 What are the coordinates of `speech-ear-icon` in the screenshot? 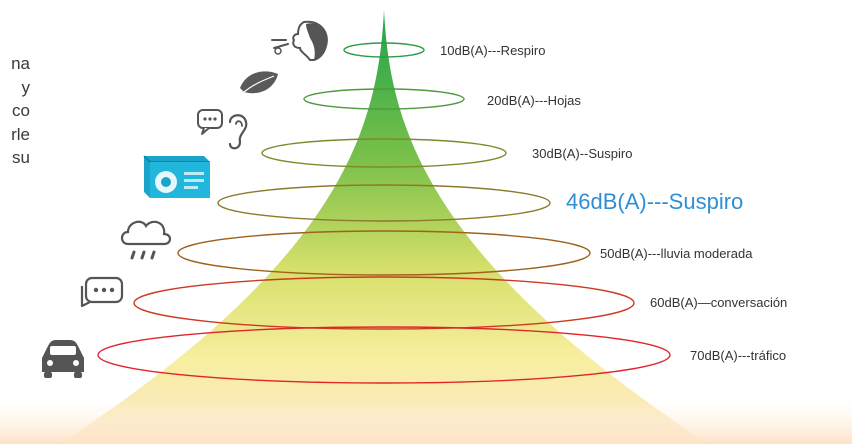 It's located at (222, 129).